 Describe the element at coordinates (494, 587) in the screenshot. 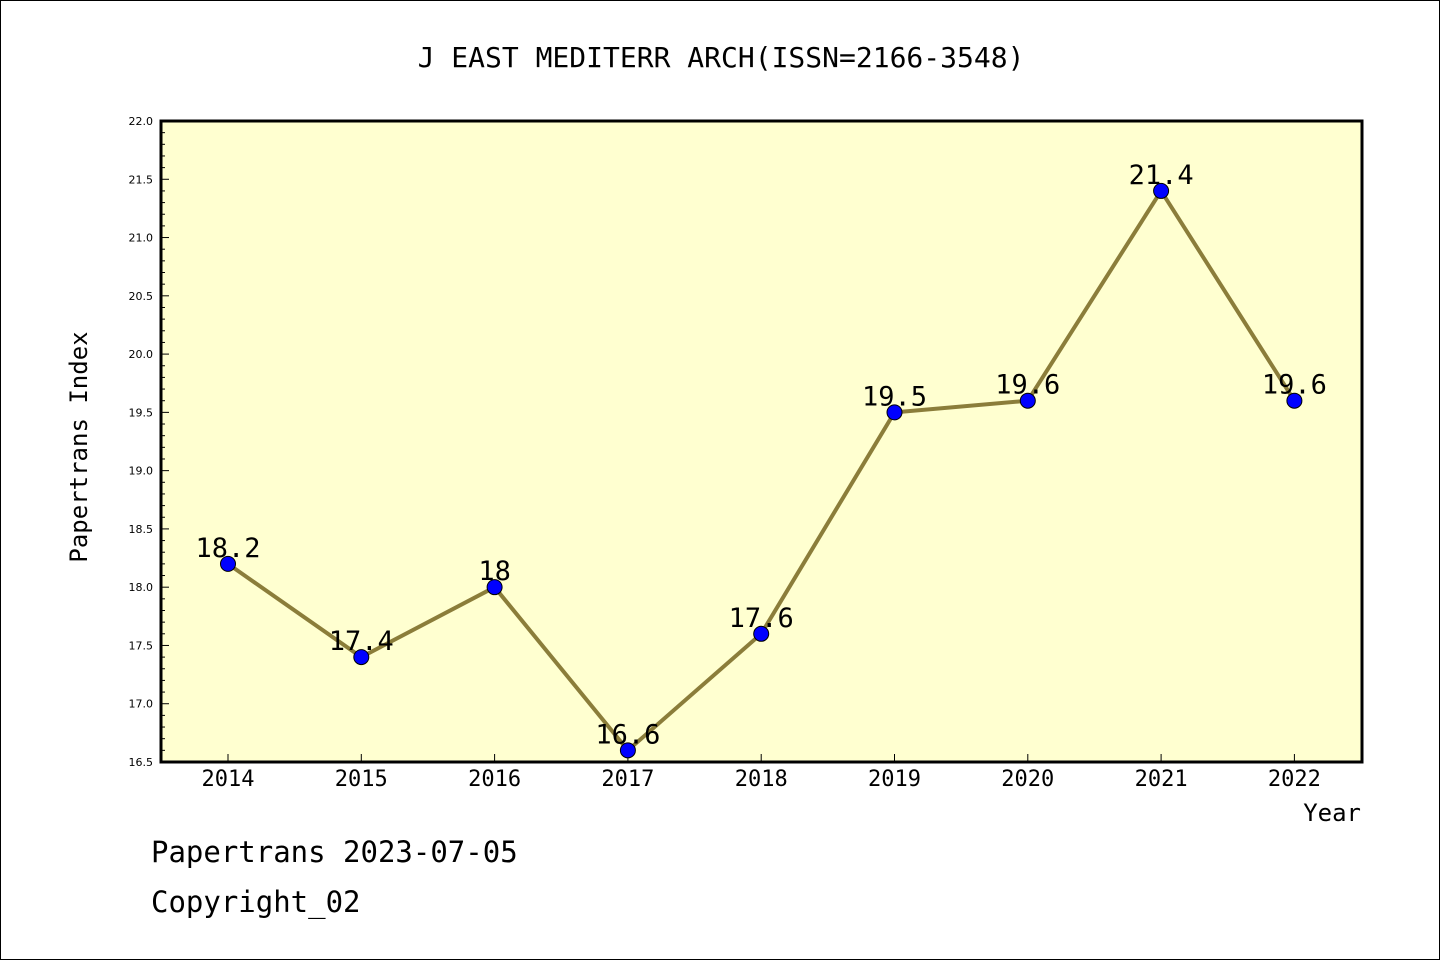

I see `data-point-2016` at that location.